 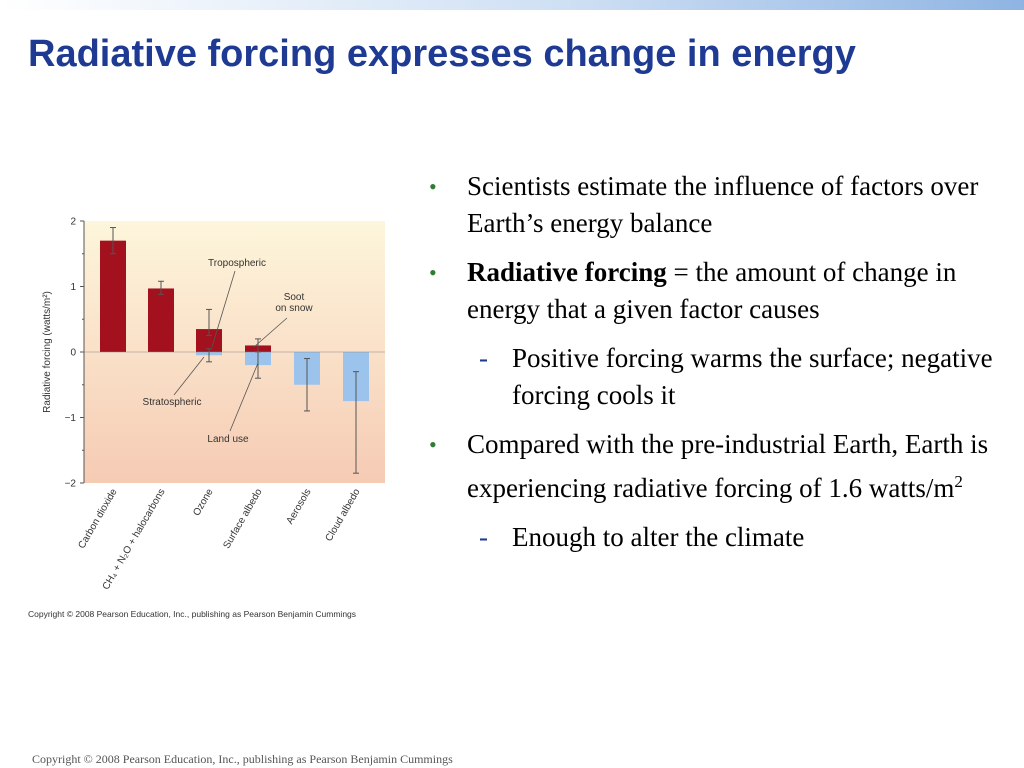 What do you see at coordinates (73, 287) in the screenshot?
I see `y-tick-label: 1` at bounding box center [73, 287].